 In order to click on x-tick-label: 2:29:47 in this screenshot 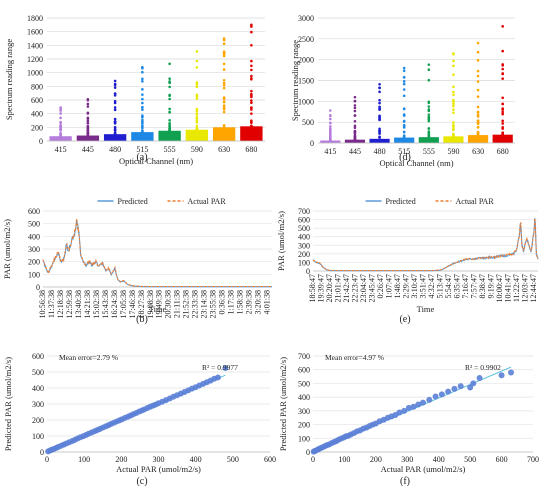, I will do `click(405, 286)`.